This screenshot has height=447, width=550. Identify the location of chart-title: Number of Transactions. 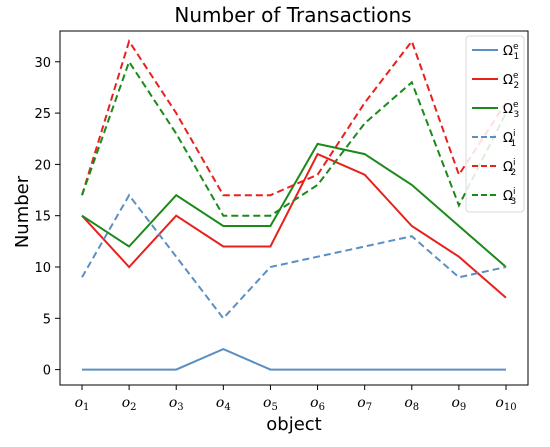
(292, 15).